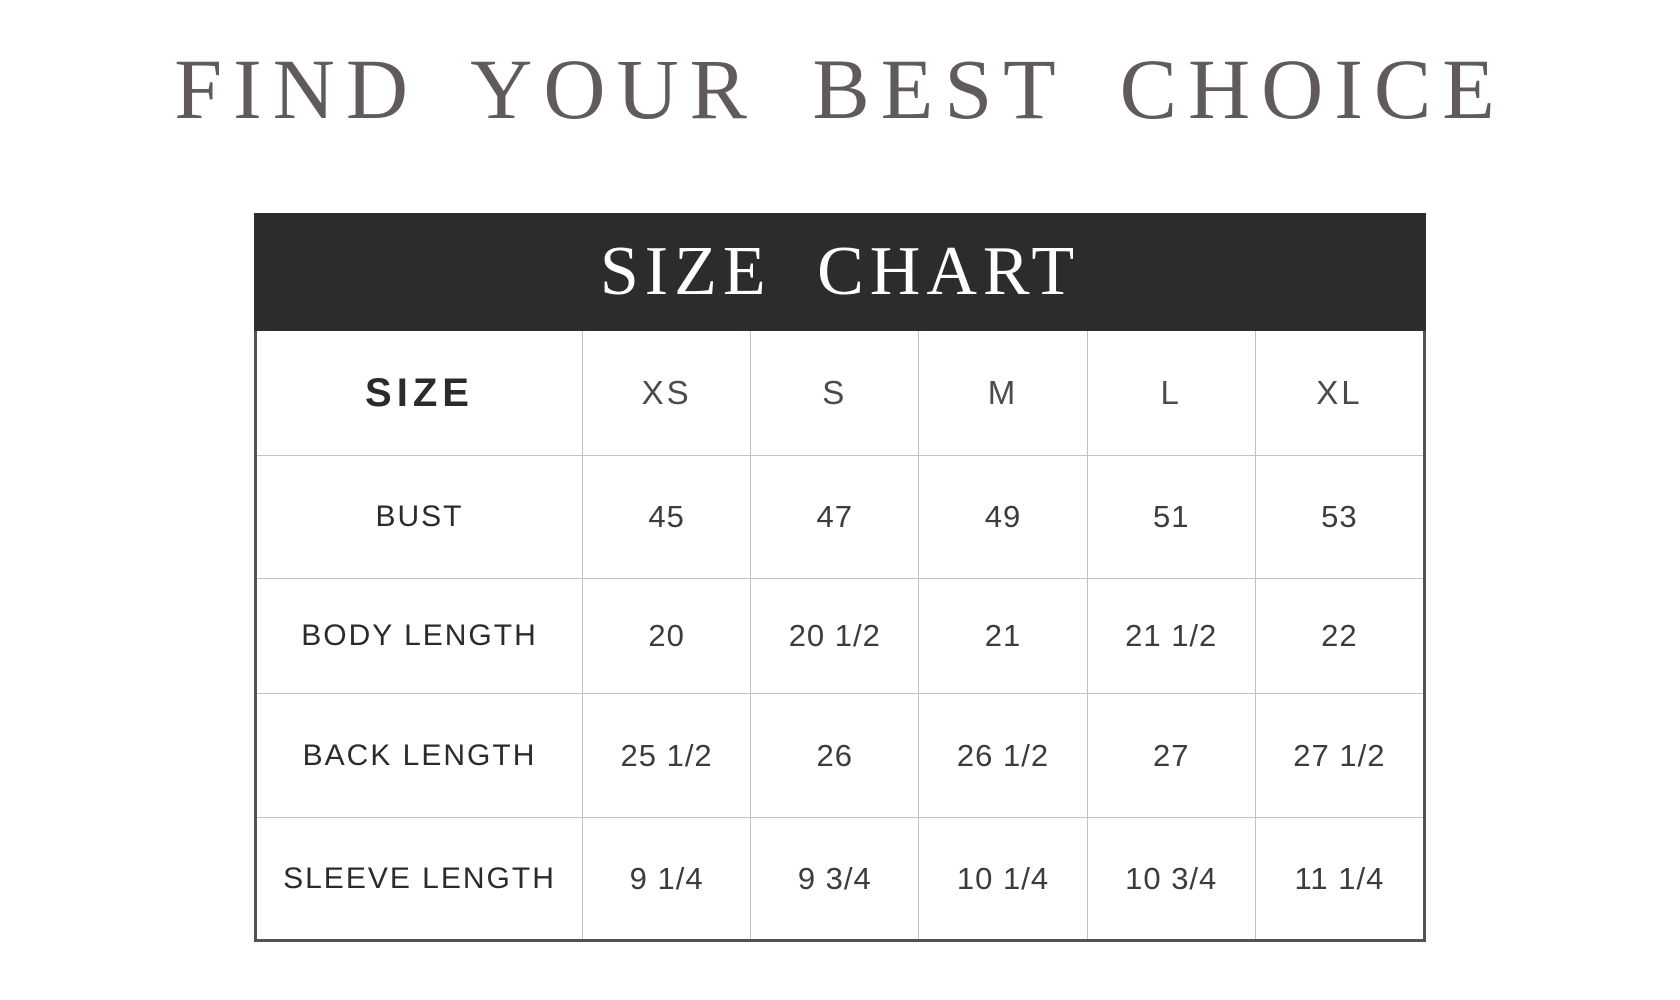  I want to click on cell-bust-l: 51, so click(1170, 516).